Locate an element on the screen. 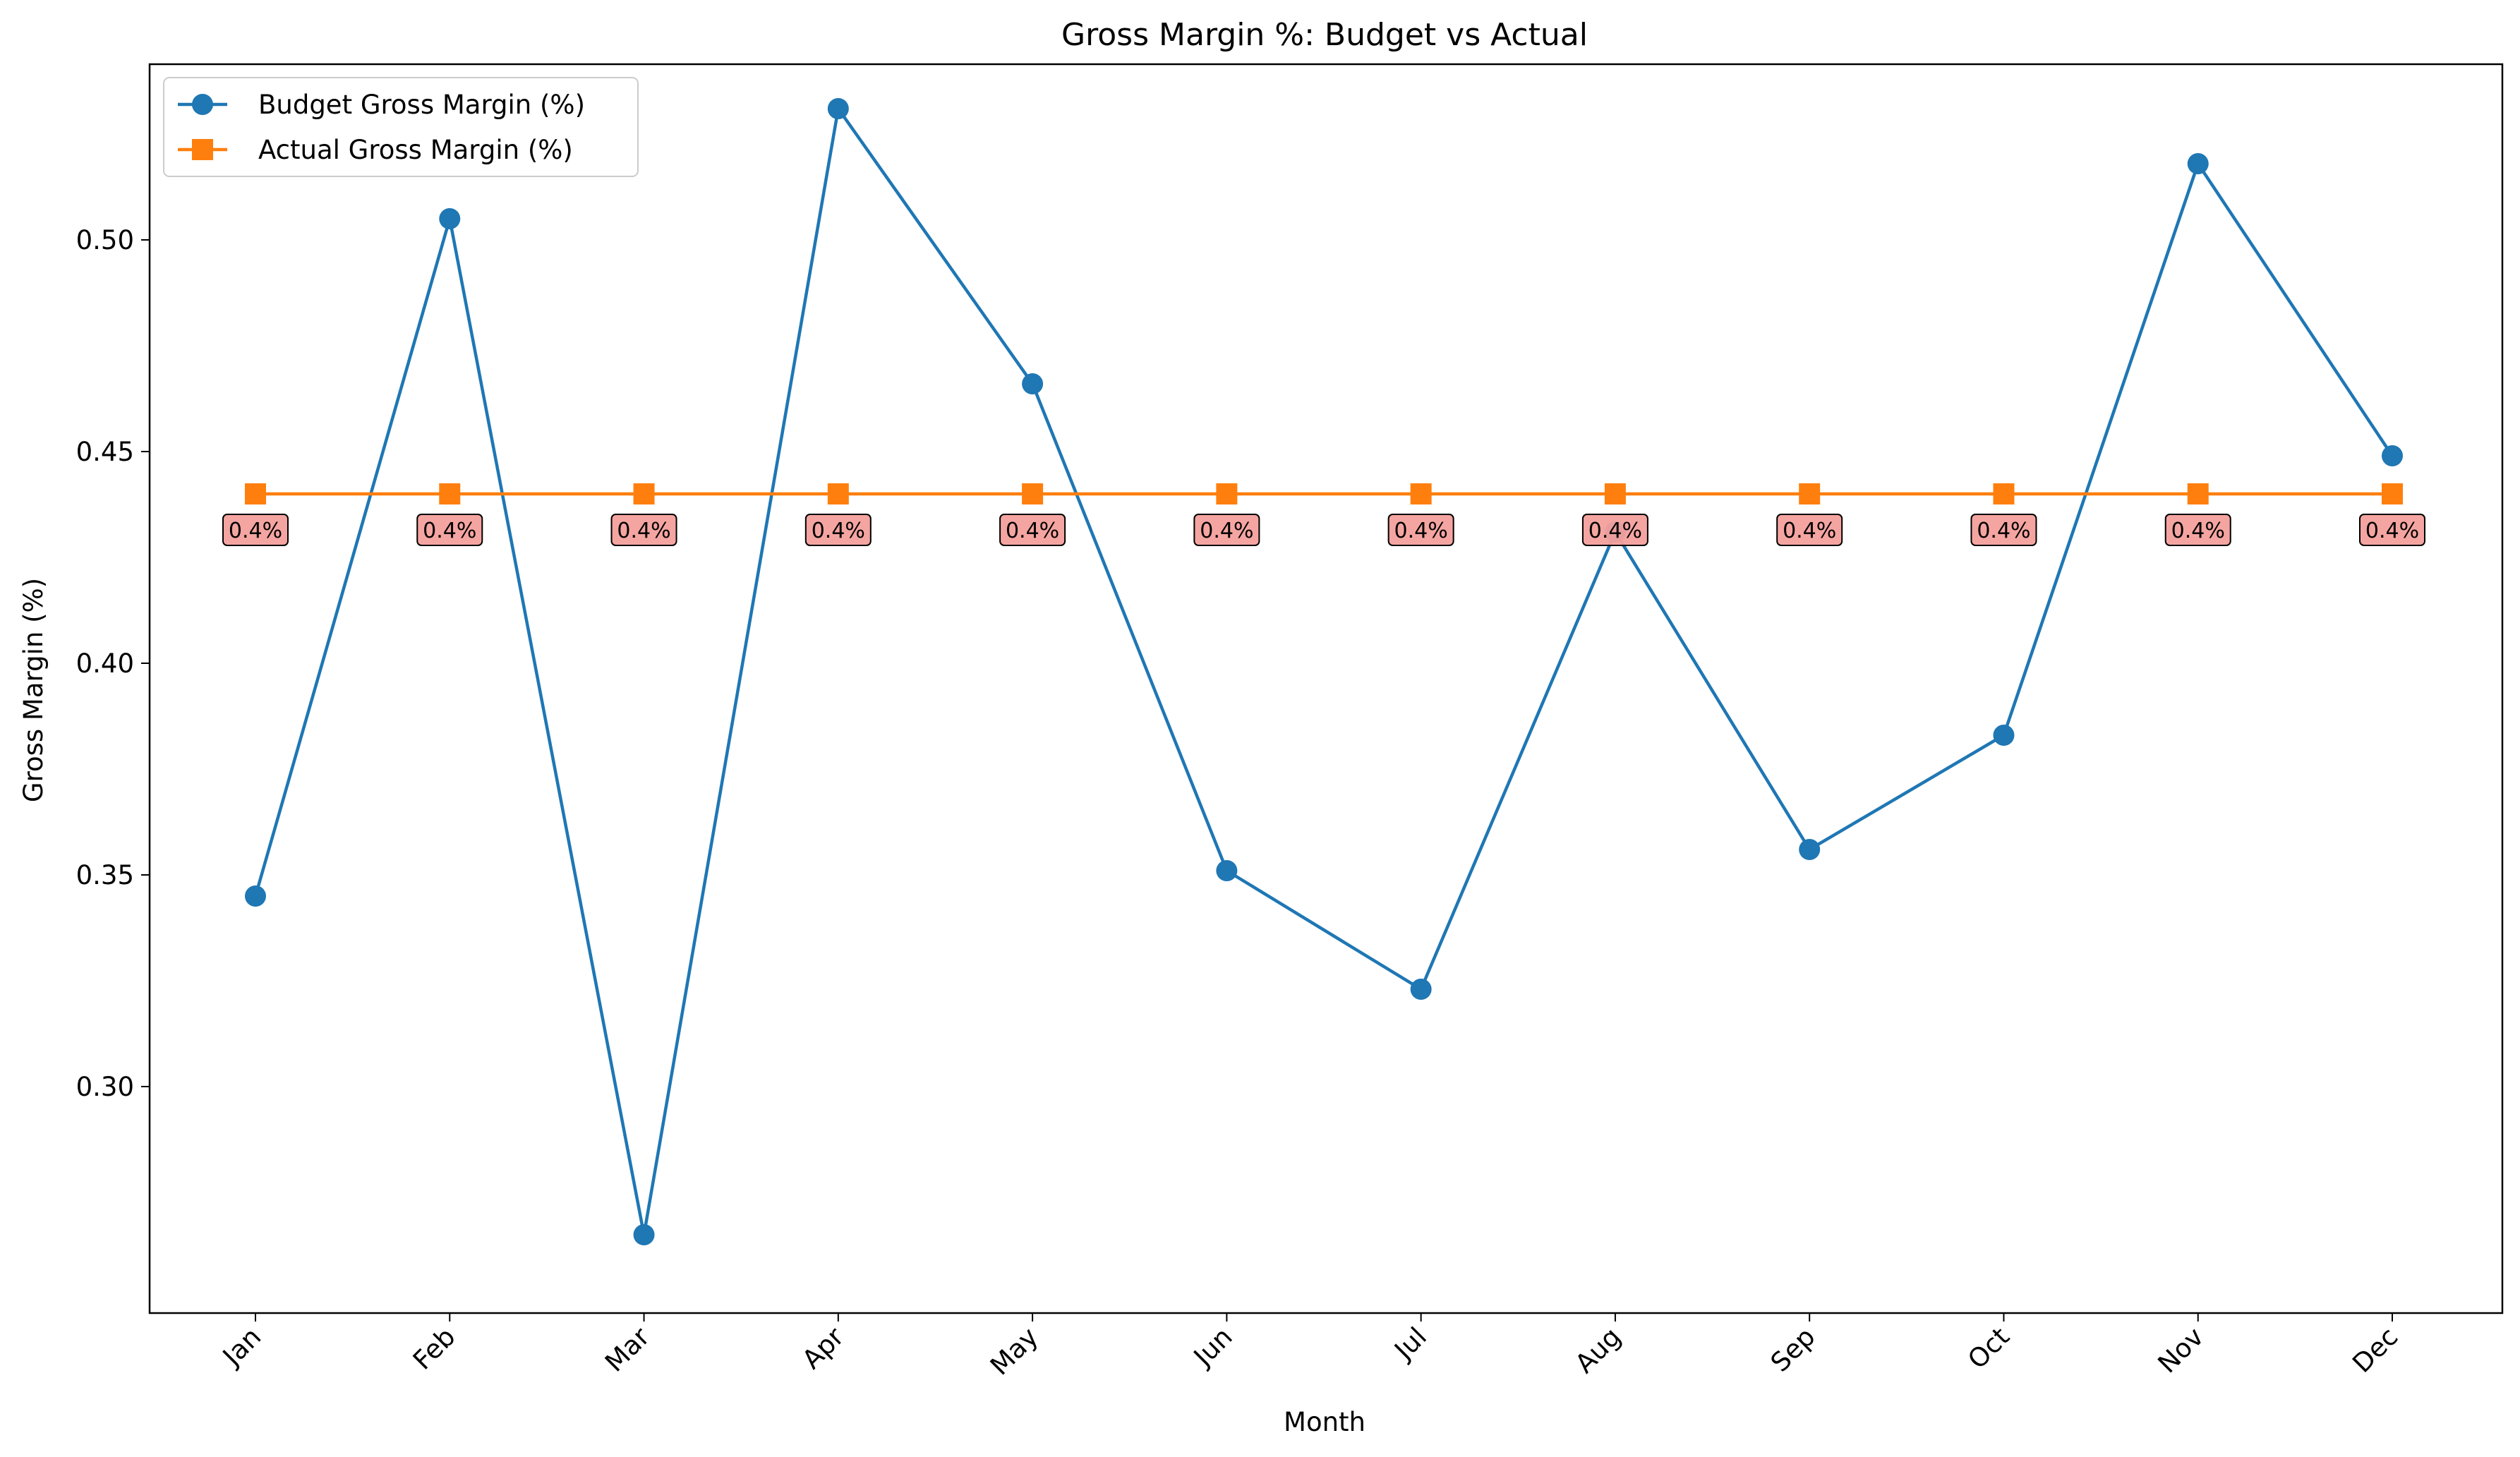  y-tick-label: 0.45 is located at coordinates (105, 452).